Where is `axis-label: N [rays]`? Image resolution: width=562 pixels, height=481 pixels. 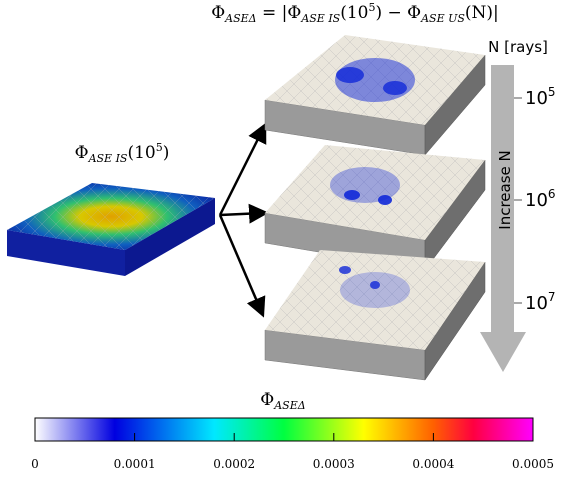 axis-label: N [rays] is located at coordinates (518, 47).